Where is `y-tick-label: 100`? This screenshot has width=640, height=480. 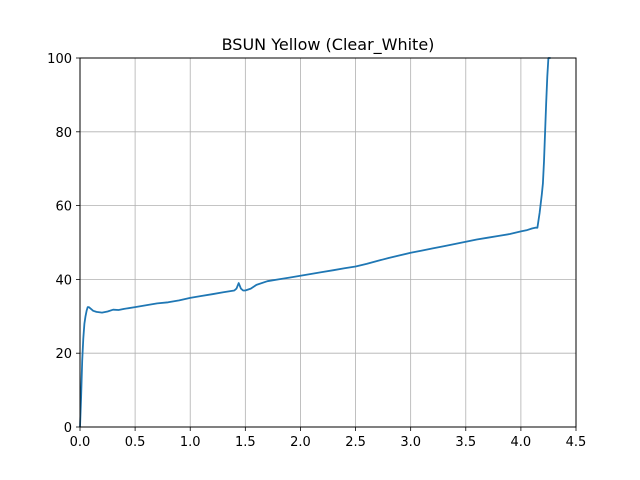
y-tick-label: 100 is located at coordinates (59, 59).